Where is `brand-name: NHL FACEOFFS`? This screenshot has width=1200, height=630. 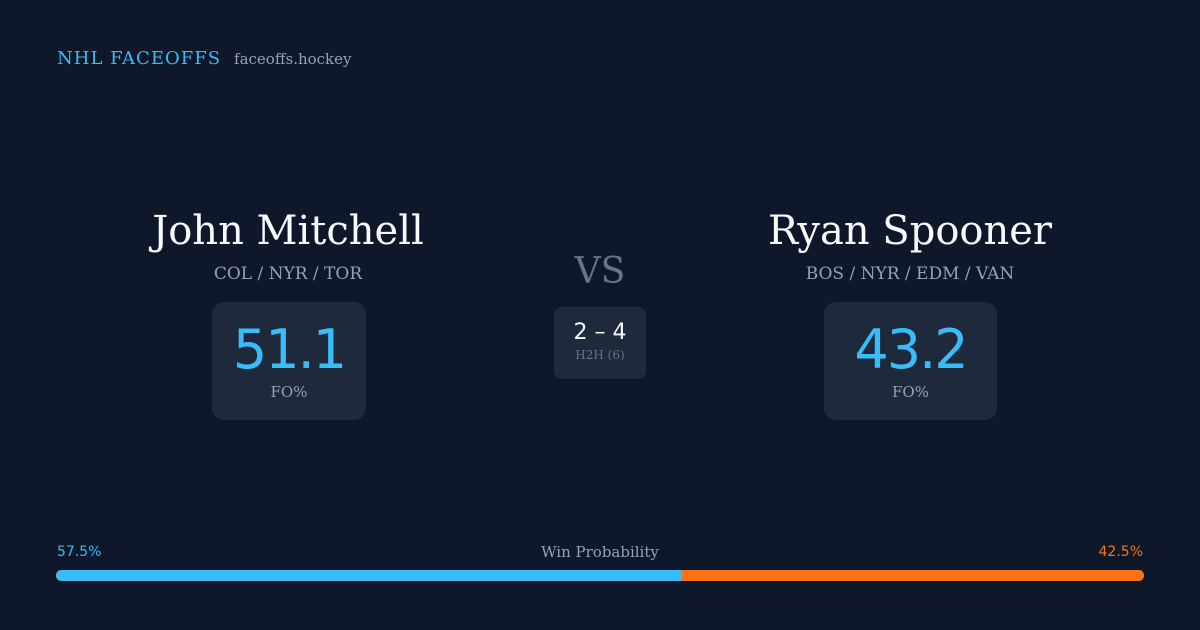 brand-name: NHL FACEOFFS is located at coordinates (139, 58).